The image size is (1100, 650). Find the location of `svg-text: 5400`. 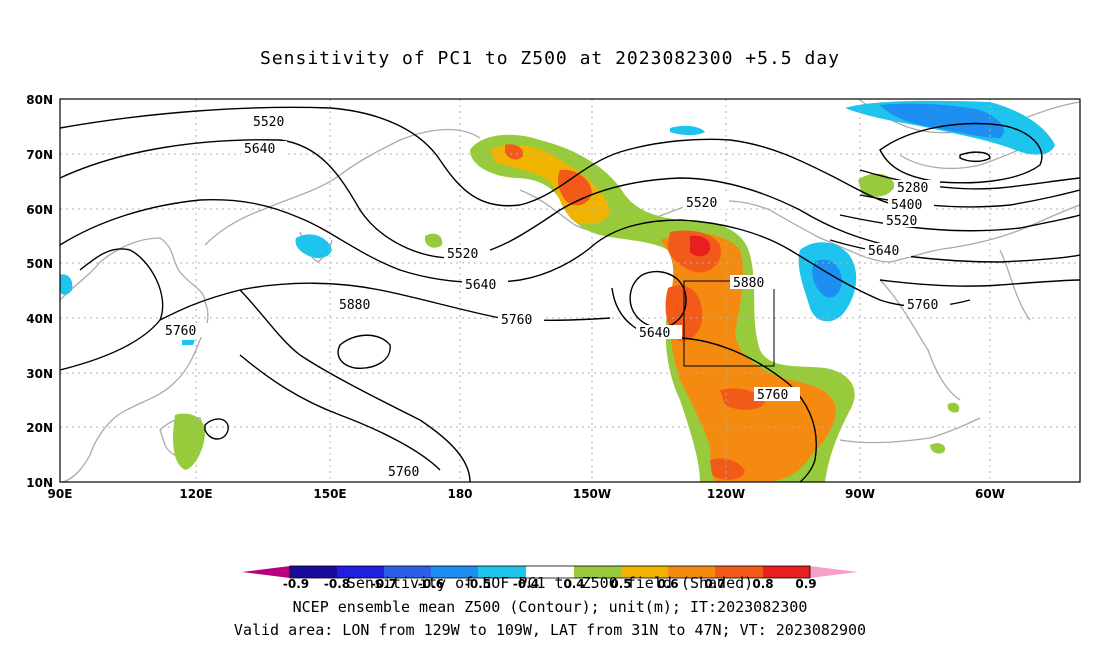

svg-text: 5400 is located at coordinates (906, 205).